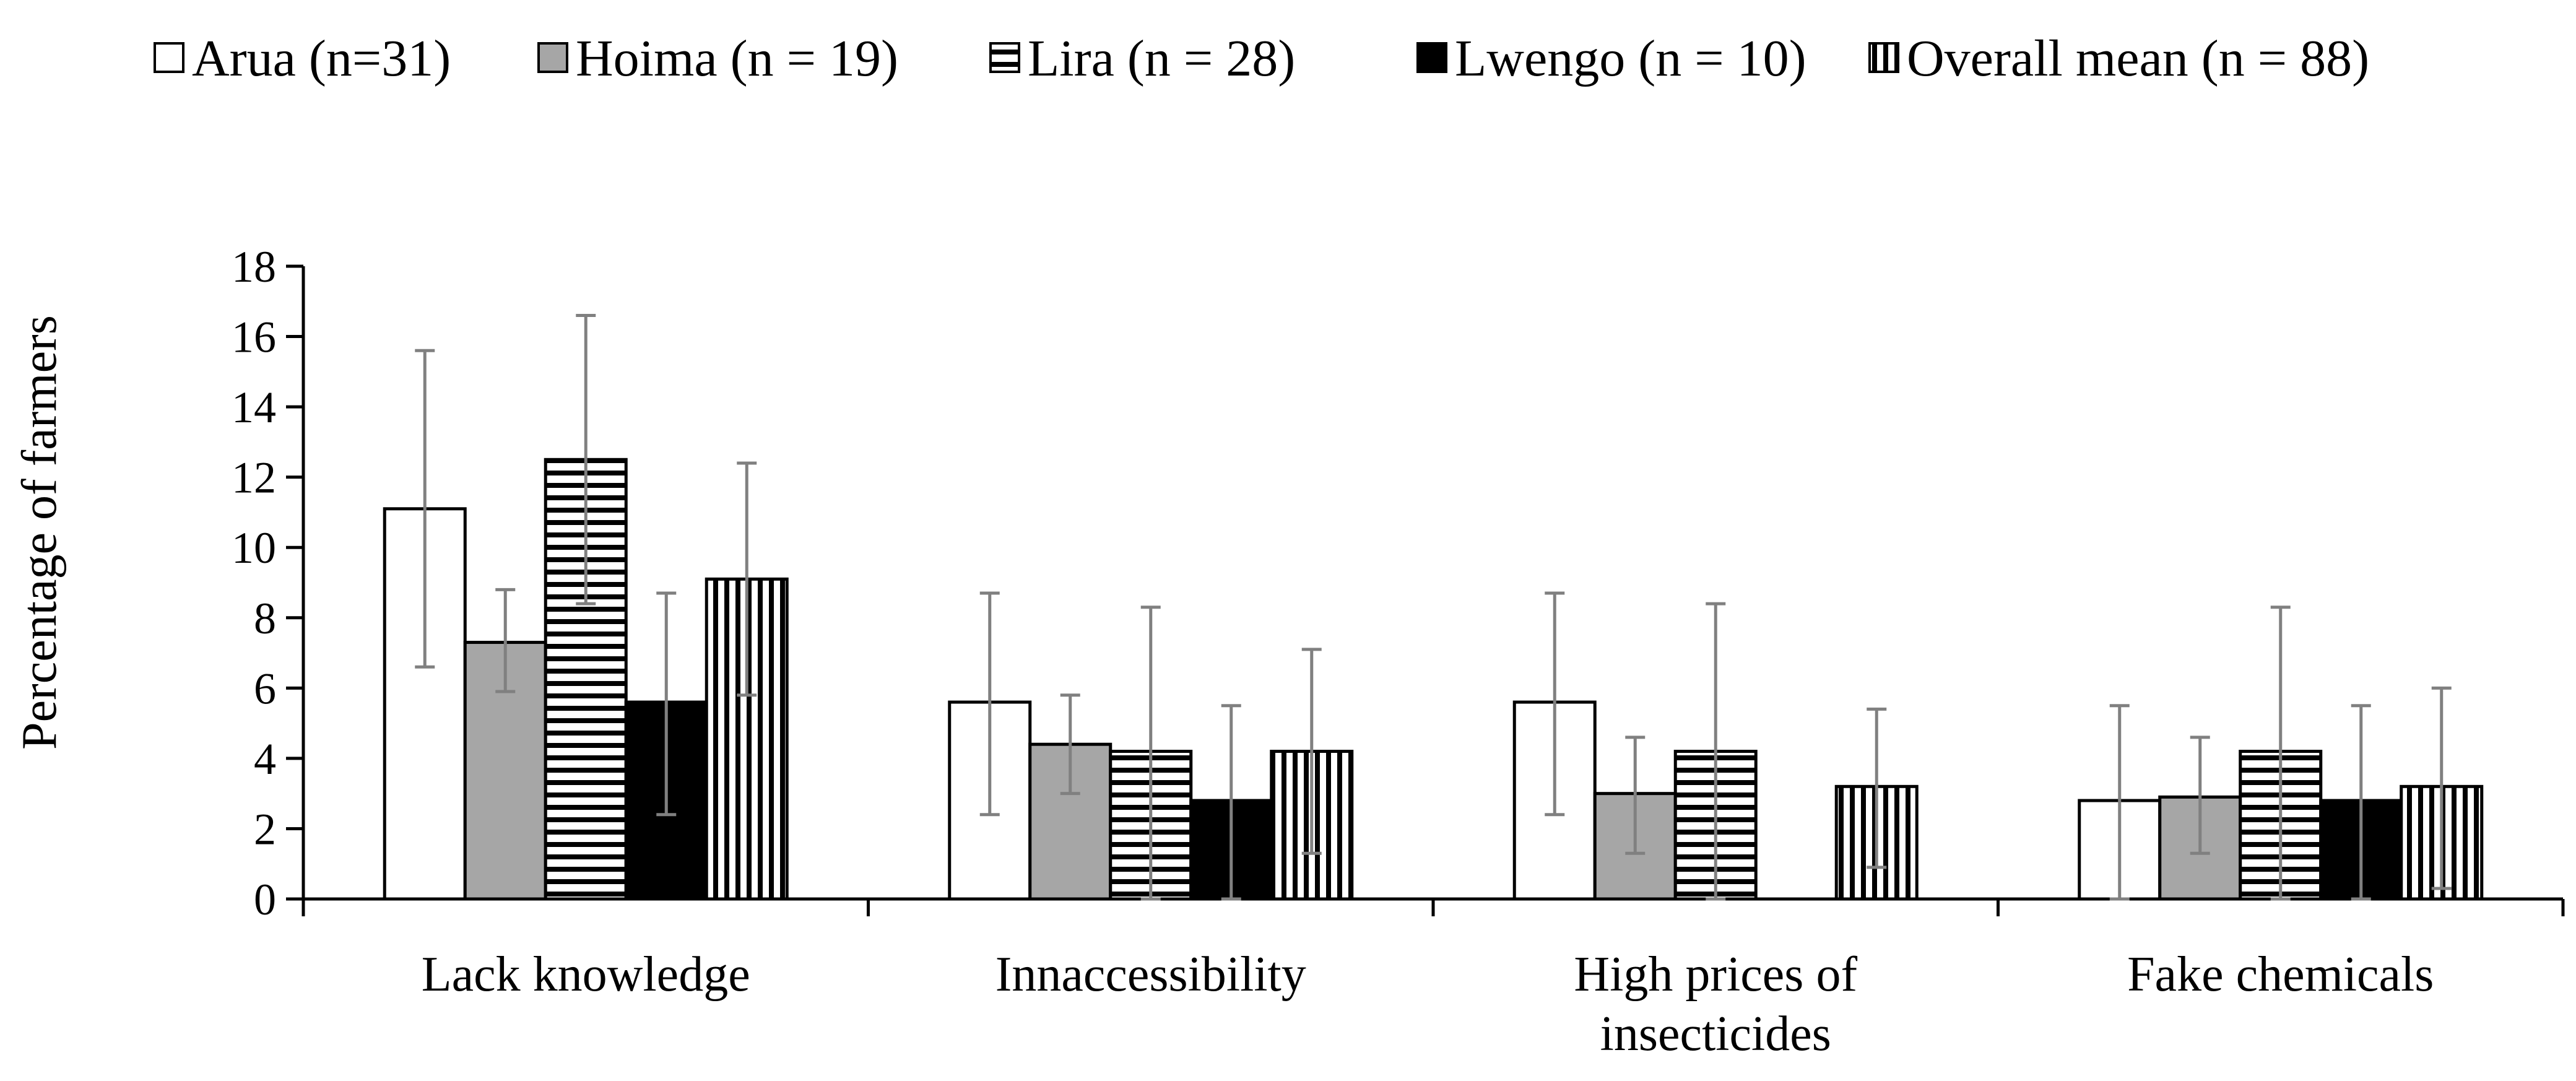 This screenshot has height=1081, width=2576. What do you see at coordinates (1161, 59) in the screenshot?
I see `legend-label: Lira (n = 28)` at bounding box center [1161, 59].